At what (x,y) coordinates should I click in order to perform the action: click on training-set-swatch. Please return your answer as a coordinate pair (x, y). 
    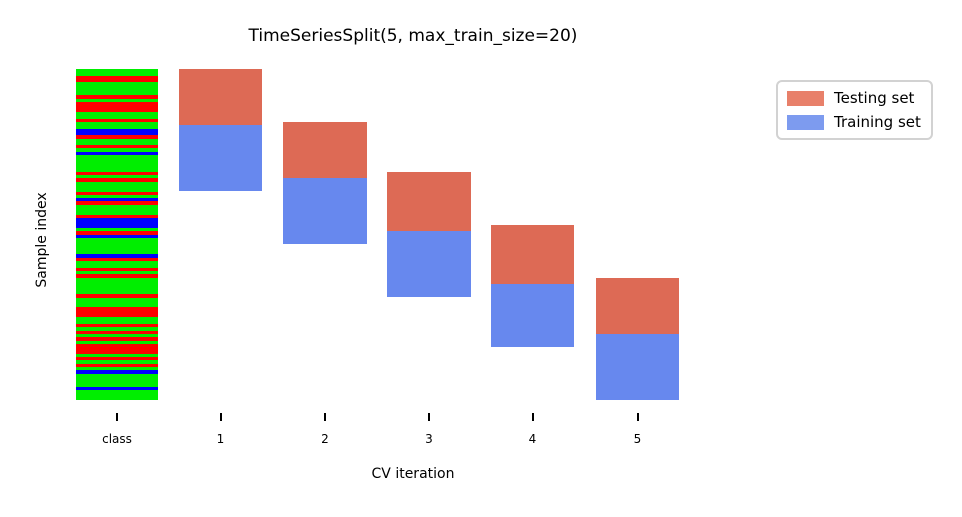
    Looking at the image, I should click on (805, 122).